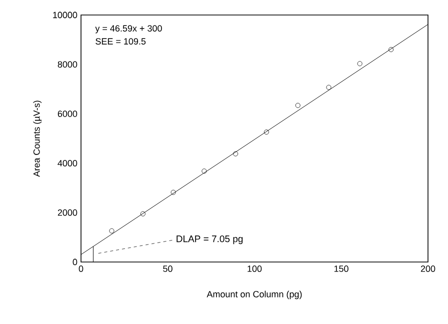 The height and width of the screenshot is (324, 448). I want to click on x-tick-label: 0, so click(81, 269).